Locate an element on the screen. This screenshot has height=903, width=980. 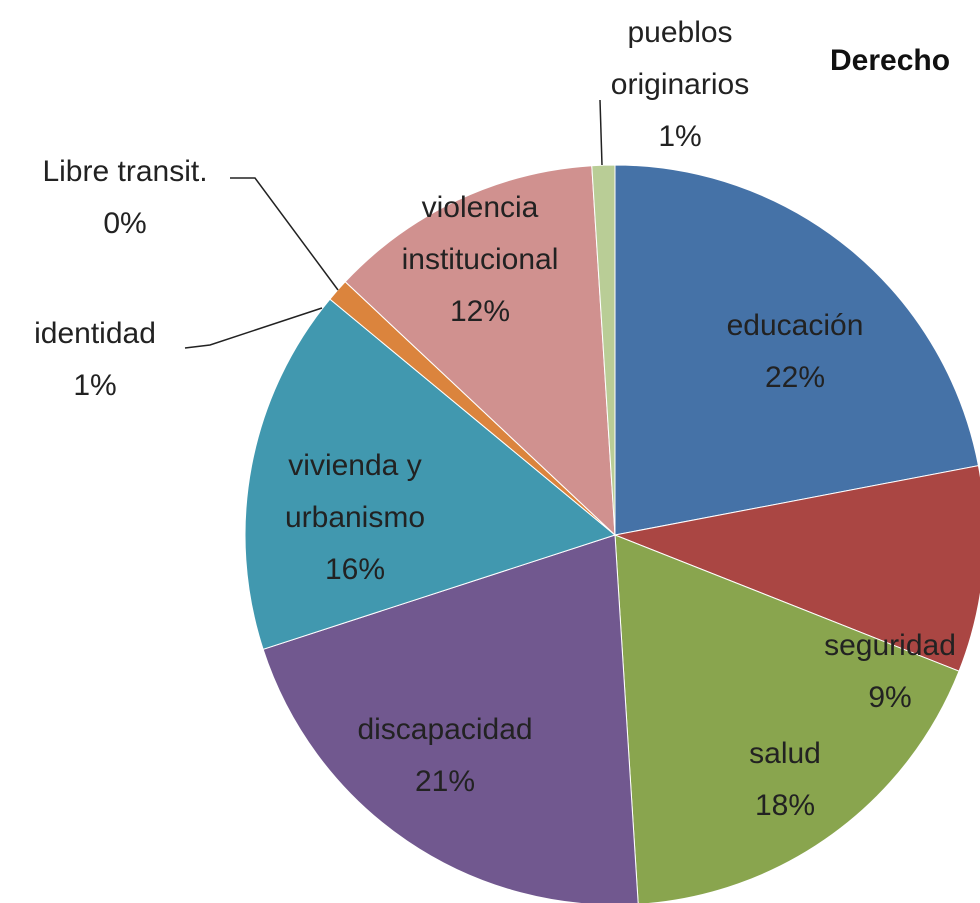
label-name: educación is located at coordinates (795, 325).